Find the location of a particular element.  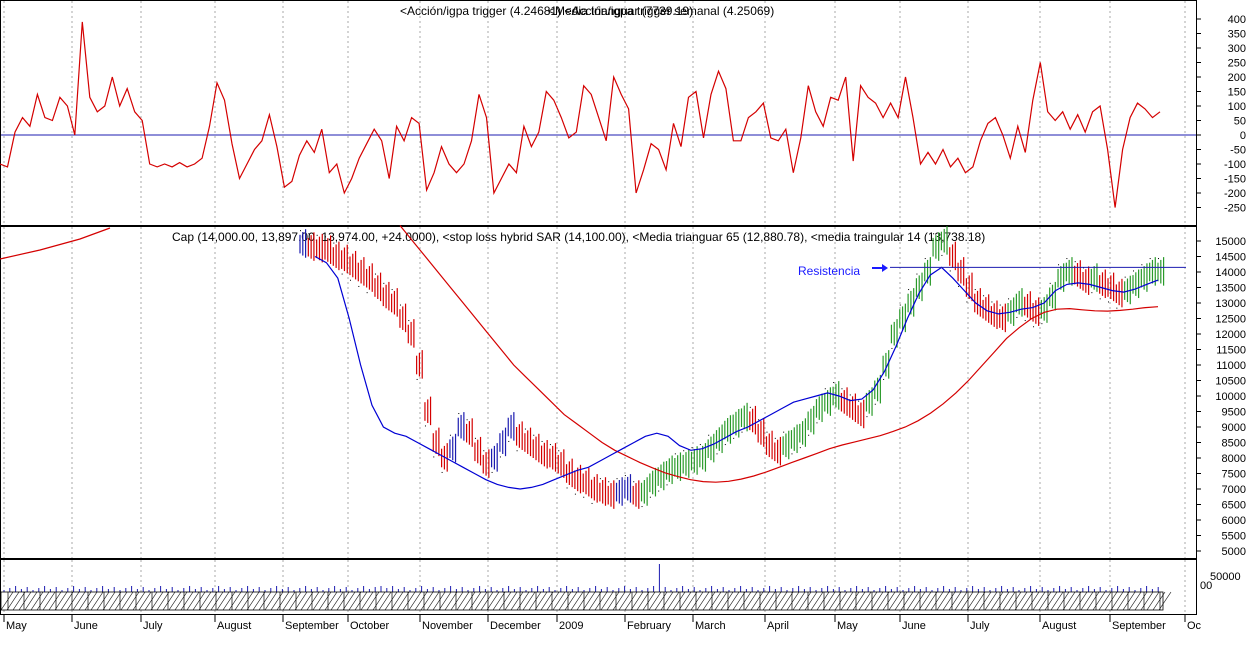

x-axis-label: July is located at coordinates (980, 626).